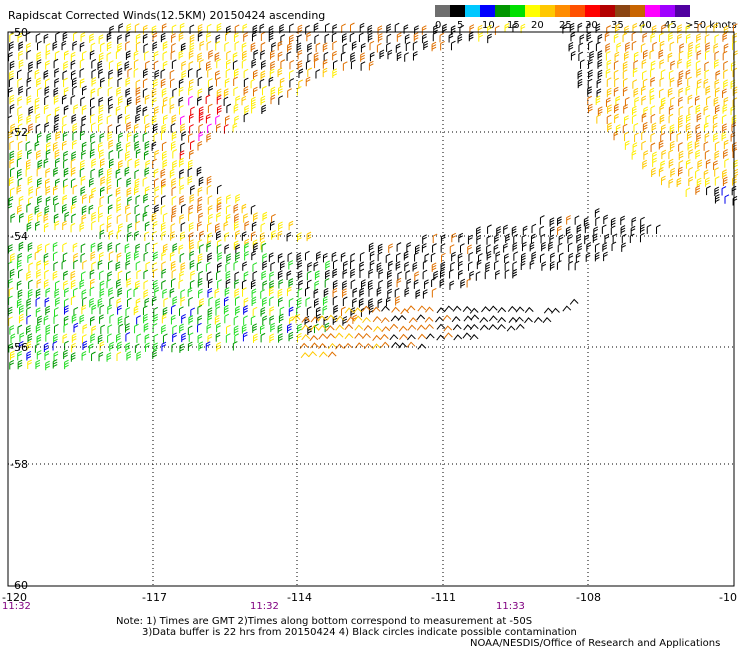 The image size is (740, 650). I want to click on legend-label: 5, so click(460, 25).